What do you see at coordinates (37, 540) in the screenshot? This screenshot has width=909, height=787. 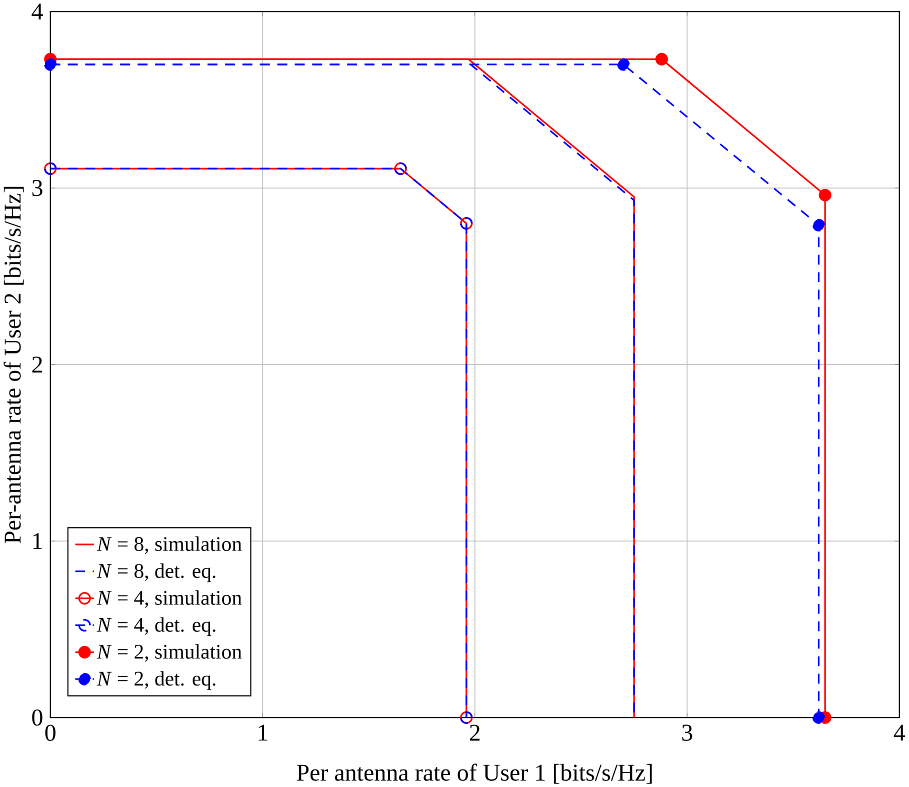 I see `y-tick-label: 1` at bounding box center [37, 540].